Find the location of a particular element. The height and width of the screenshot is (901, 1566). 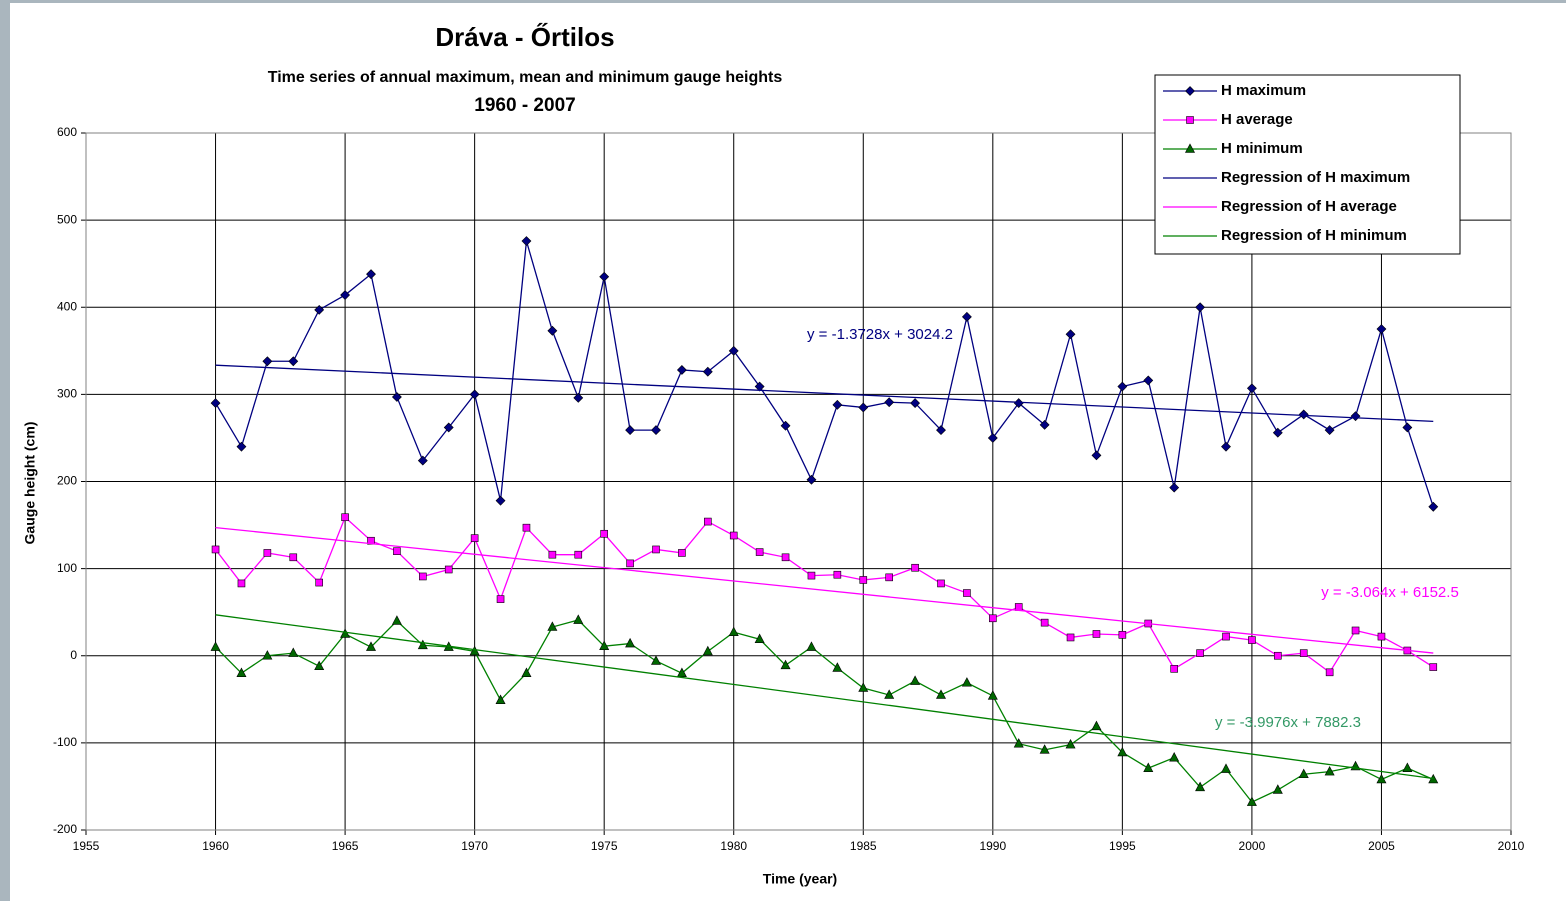

annotation: y = -1.3728x + 3024.2 is located at coordinates (880, 334).